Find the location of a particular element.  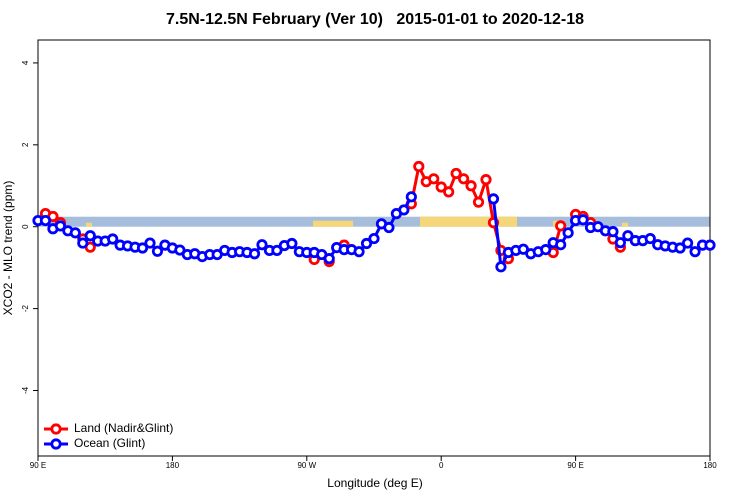

y-tick-label: 0 is located at coordinates (25, 226).